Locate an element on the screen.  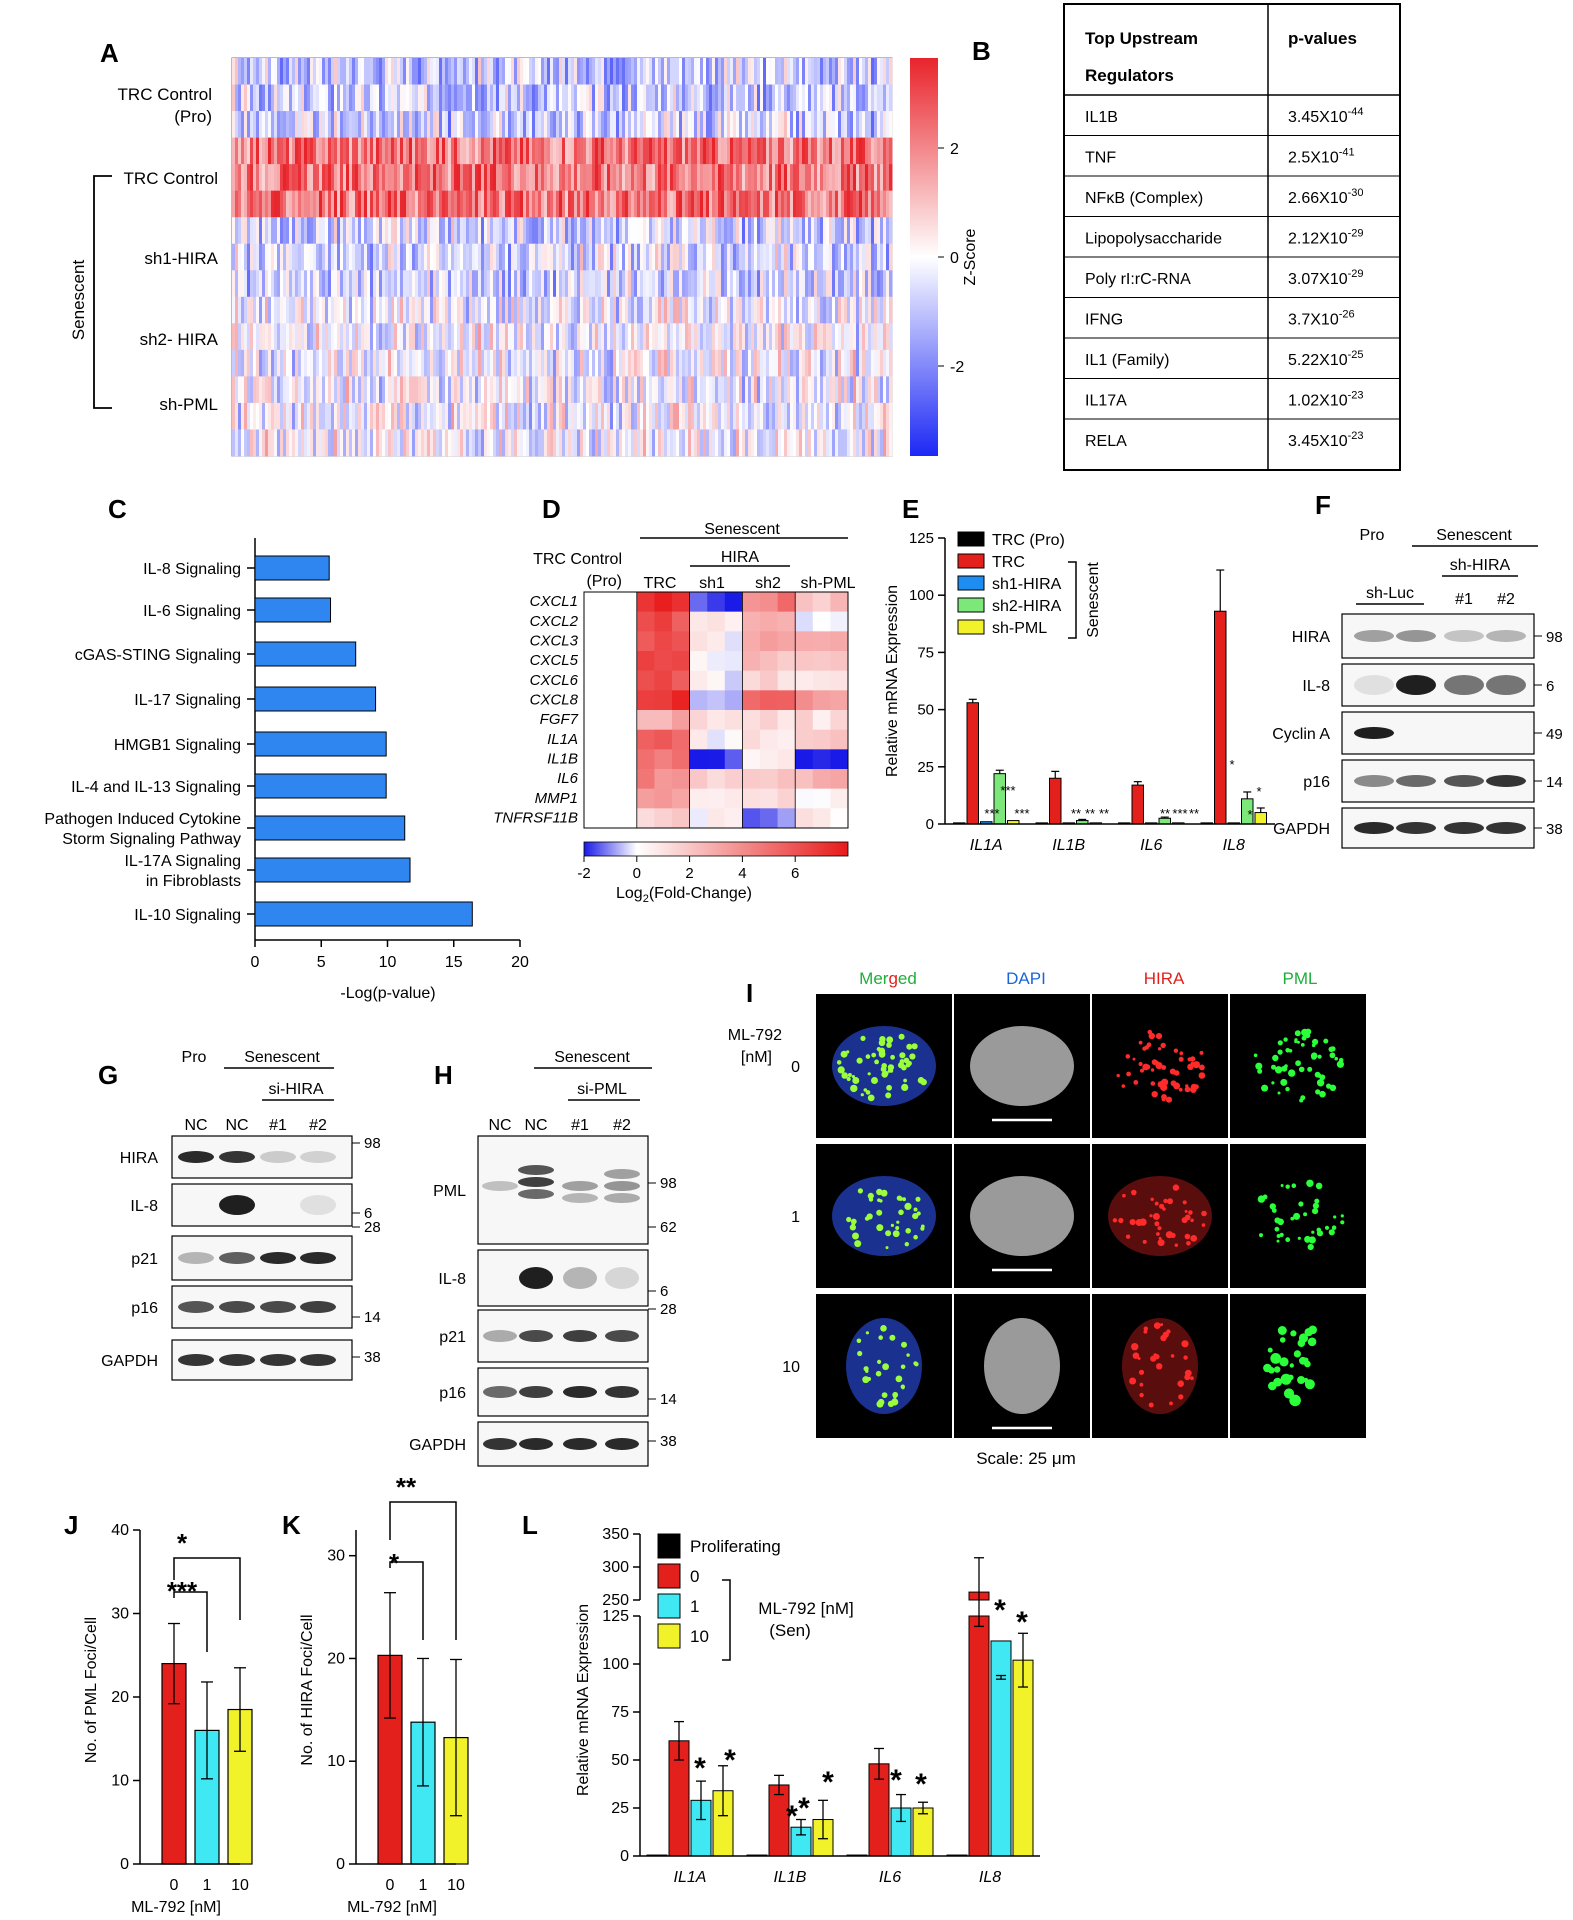
d-colorbar-tick-label: -2 is located at coordinates (583, 873).